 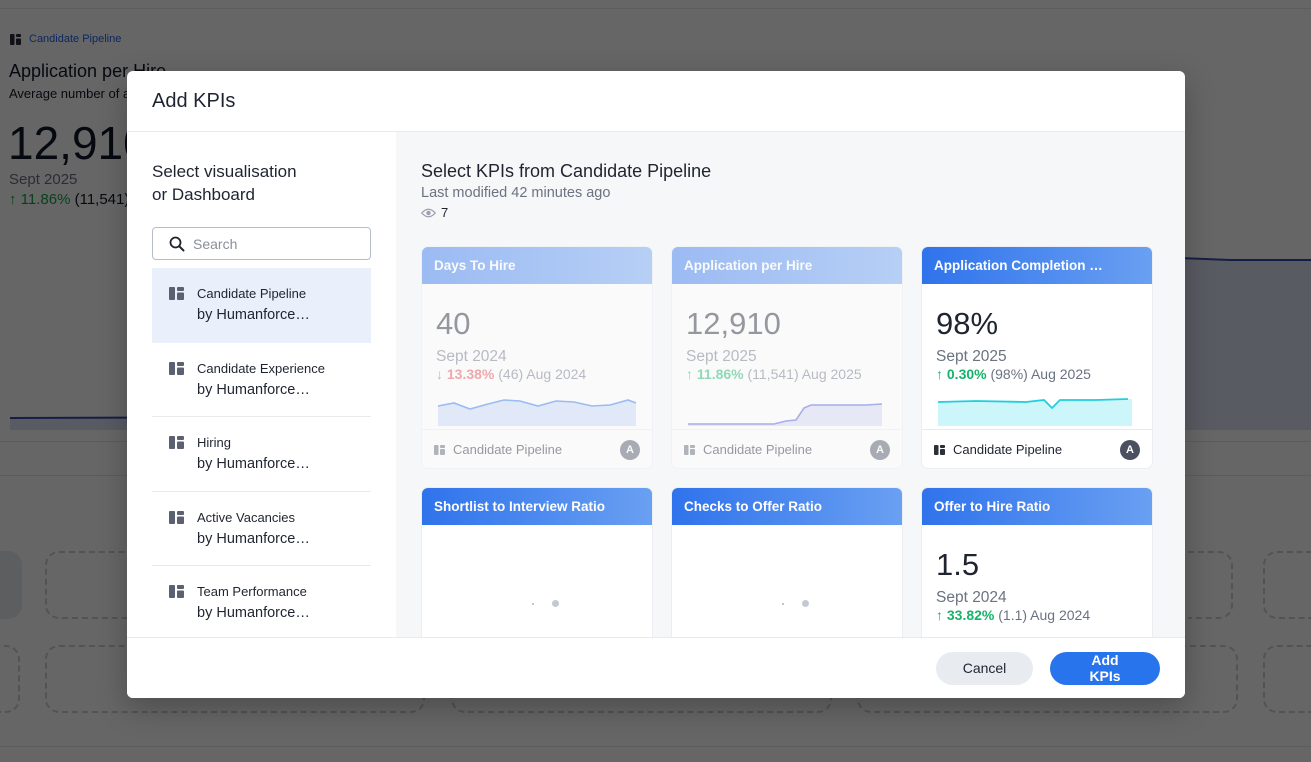 I want to click on delta-detail: (11,541) Aug 2025, so click(x=802, y=374).